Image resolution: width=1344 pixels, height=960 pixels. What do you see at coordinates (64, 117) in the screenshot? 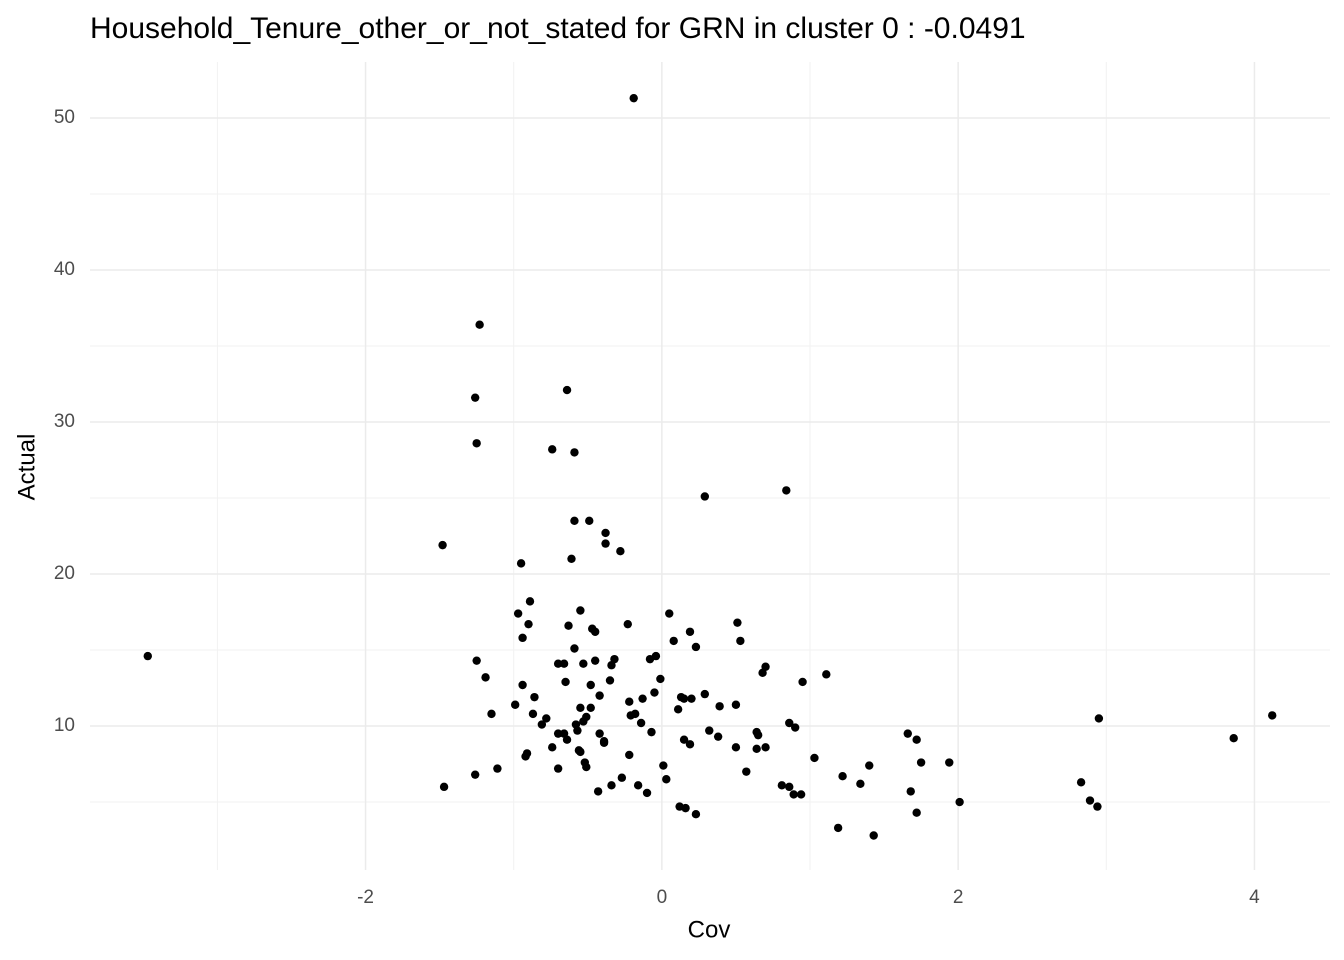
I see `y-tick-label: 50` at bounding box center [64, 117].